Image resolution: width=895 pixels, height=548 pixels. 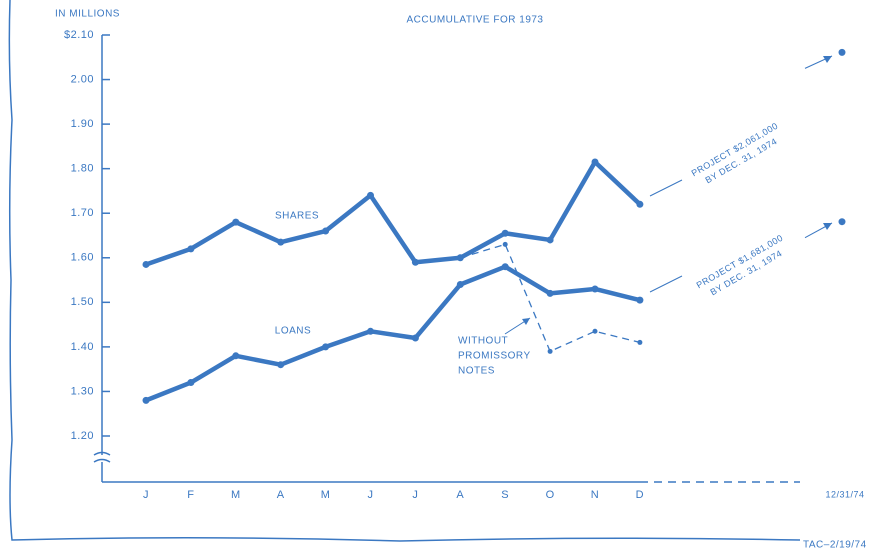 I want to click on chart-title: ACCUMULATIVE FOR 1973, so click(x=474, y=20).